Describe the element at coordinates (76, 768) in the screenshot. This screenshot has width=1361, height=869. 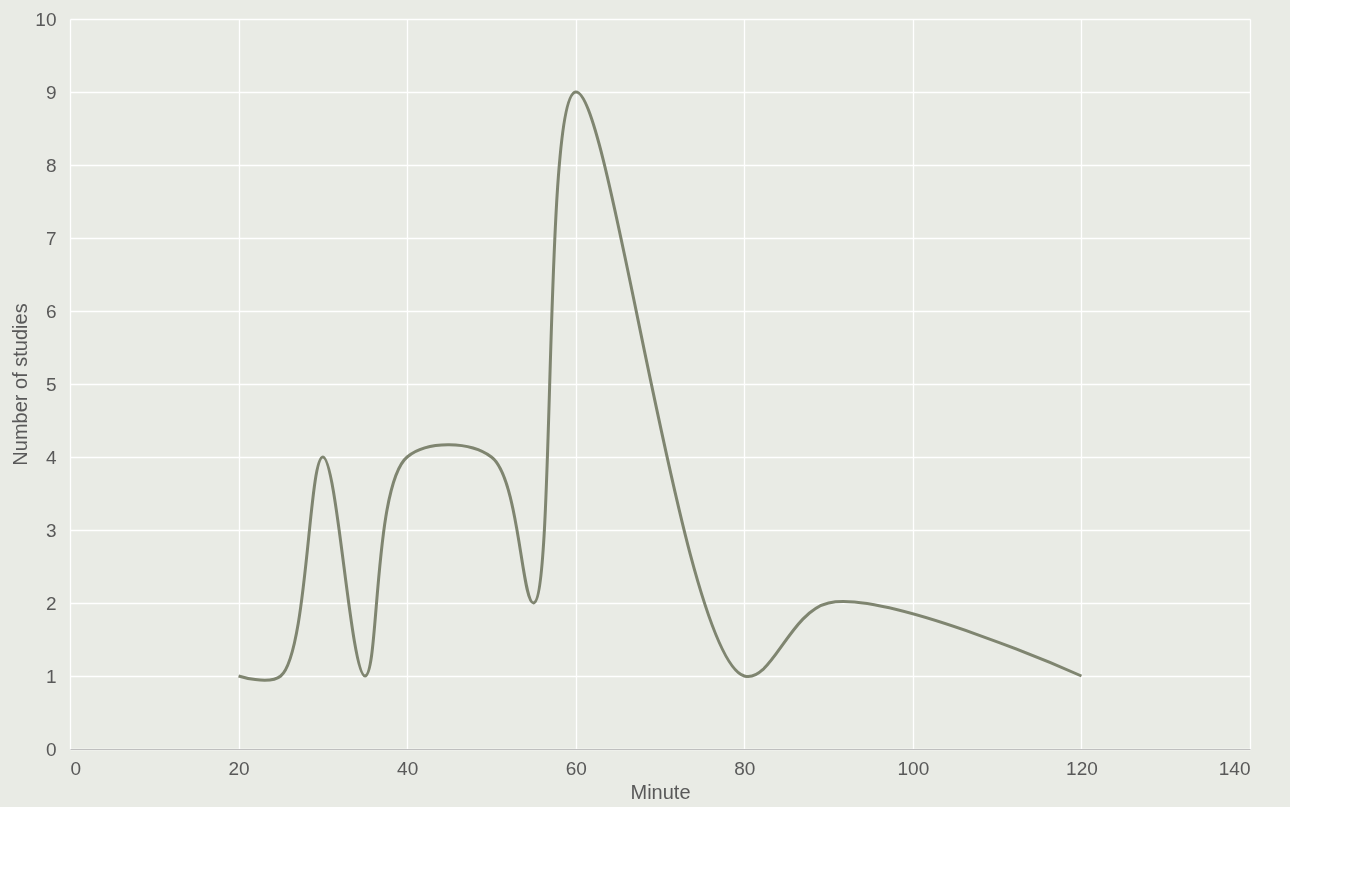
I see `x-tick-label: 0` at that location.